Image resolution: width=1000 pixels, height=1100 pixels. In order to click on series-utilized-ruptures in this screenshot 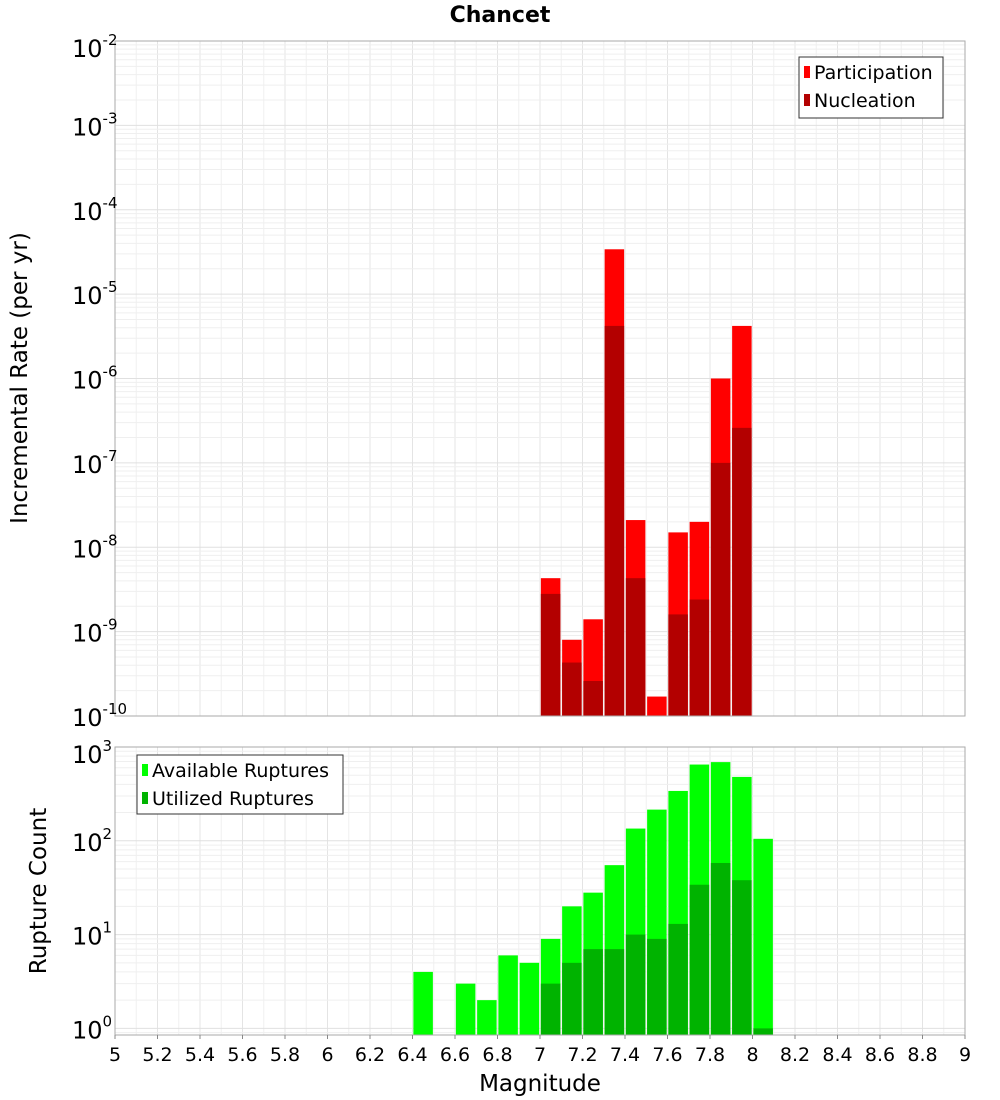, I will do `click(656, 948)`.